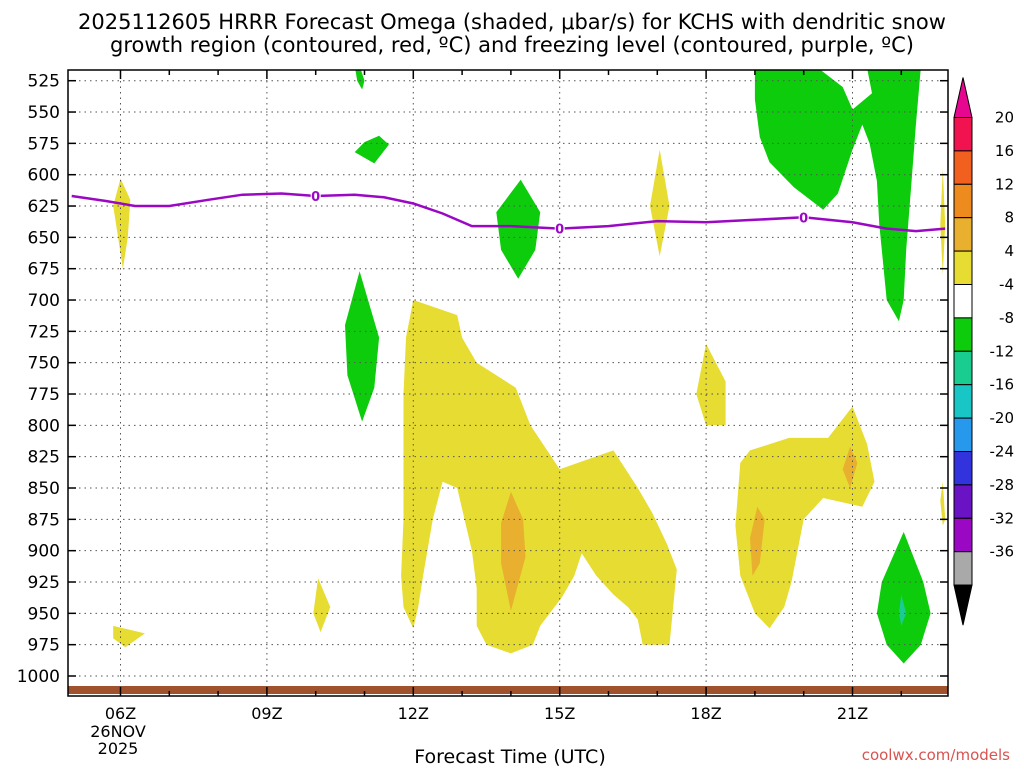  What do you see at coordinates (1006, 285) in the screenshot?
I see `colorbar-label-5: -4` at bounding box center [1006, 285].